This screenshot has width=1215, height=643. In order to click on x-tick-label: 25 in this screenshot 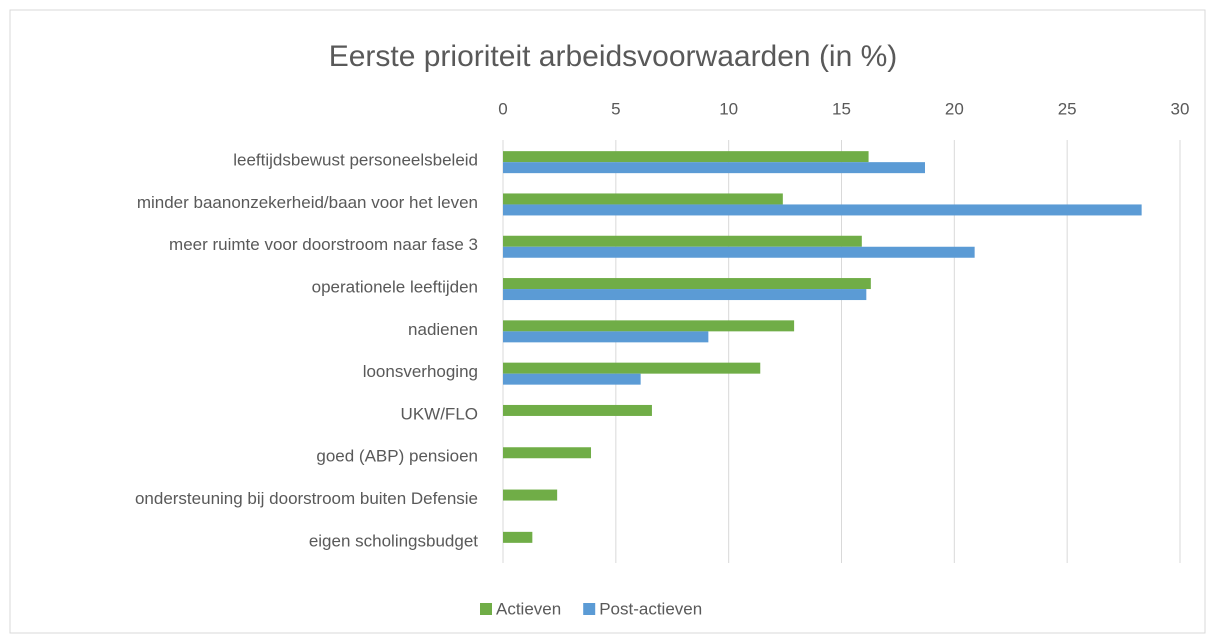, I will do `click(1067, 108)`.